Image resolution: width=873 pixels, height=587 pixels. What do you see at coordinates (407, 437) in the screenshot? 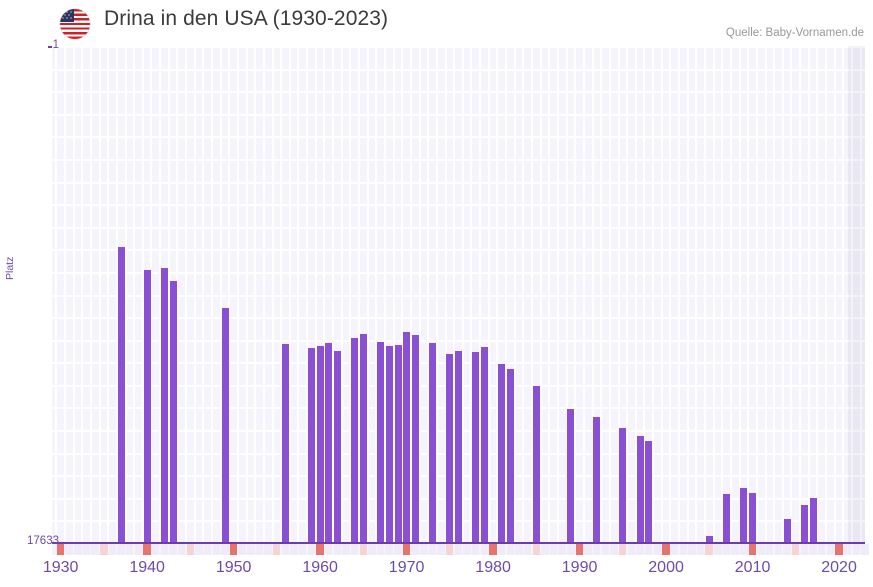
I see `bar-1970` at bounding box center [407, 437].